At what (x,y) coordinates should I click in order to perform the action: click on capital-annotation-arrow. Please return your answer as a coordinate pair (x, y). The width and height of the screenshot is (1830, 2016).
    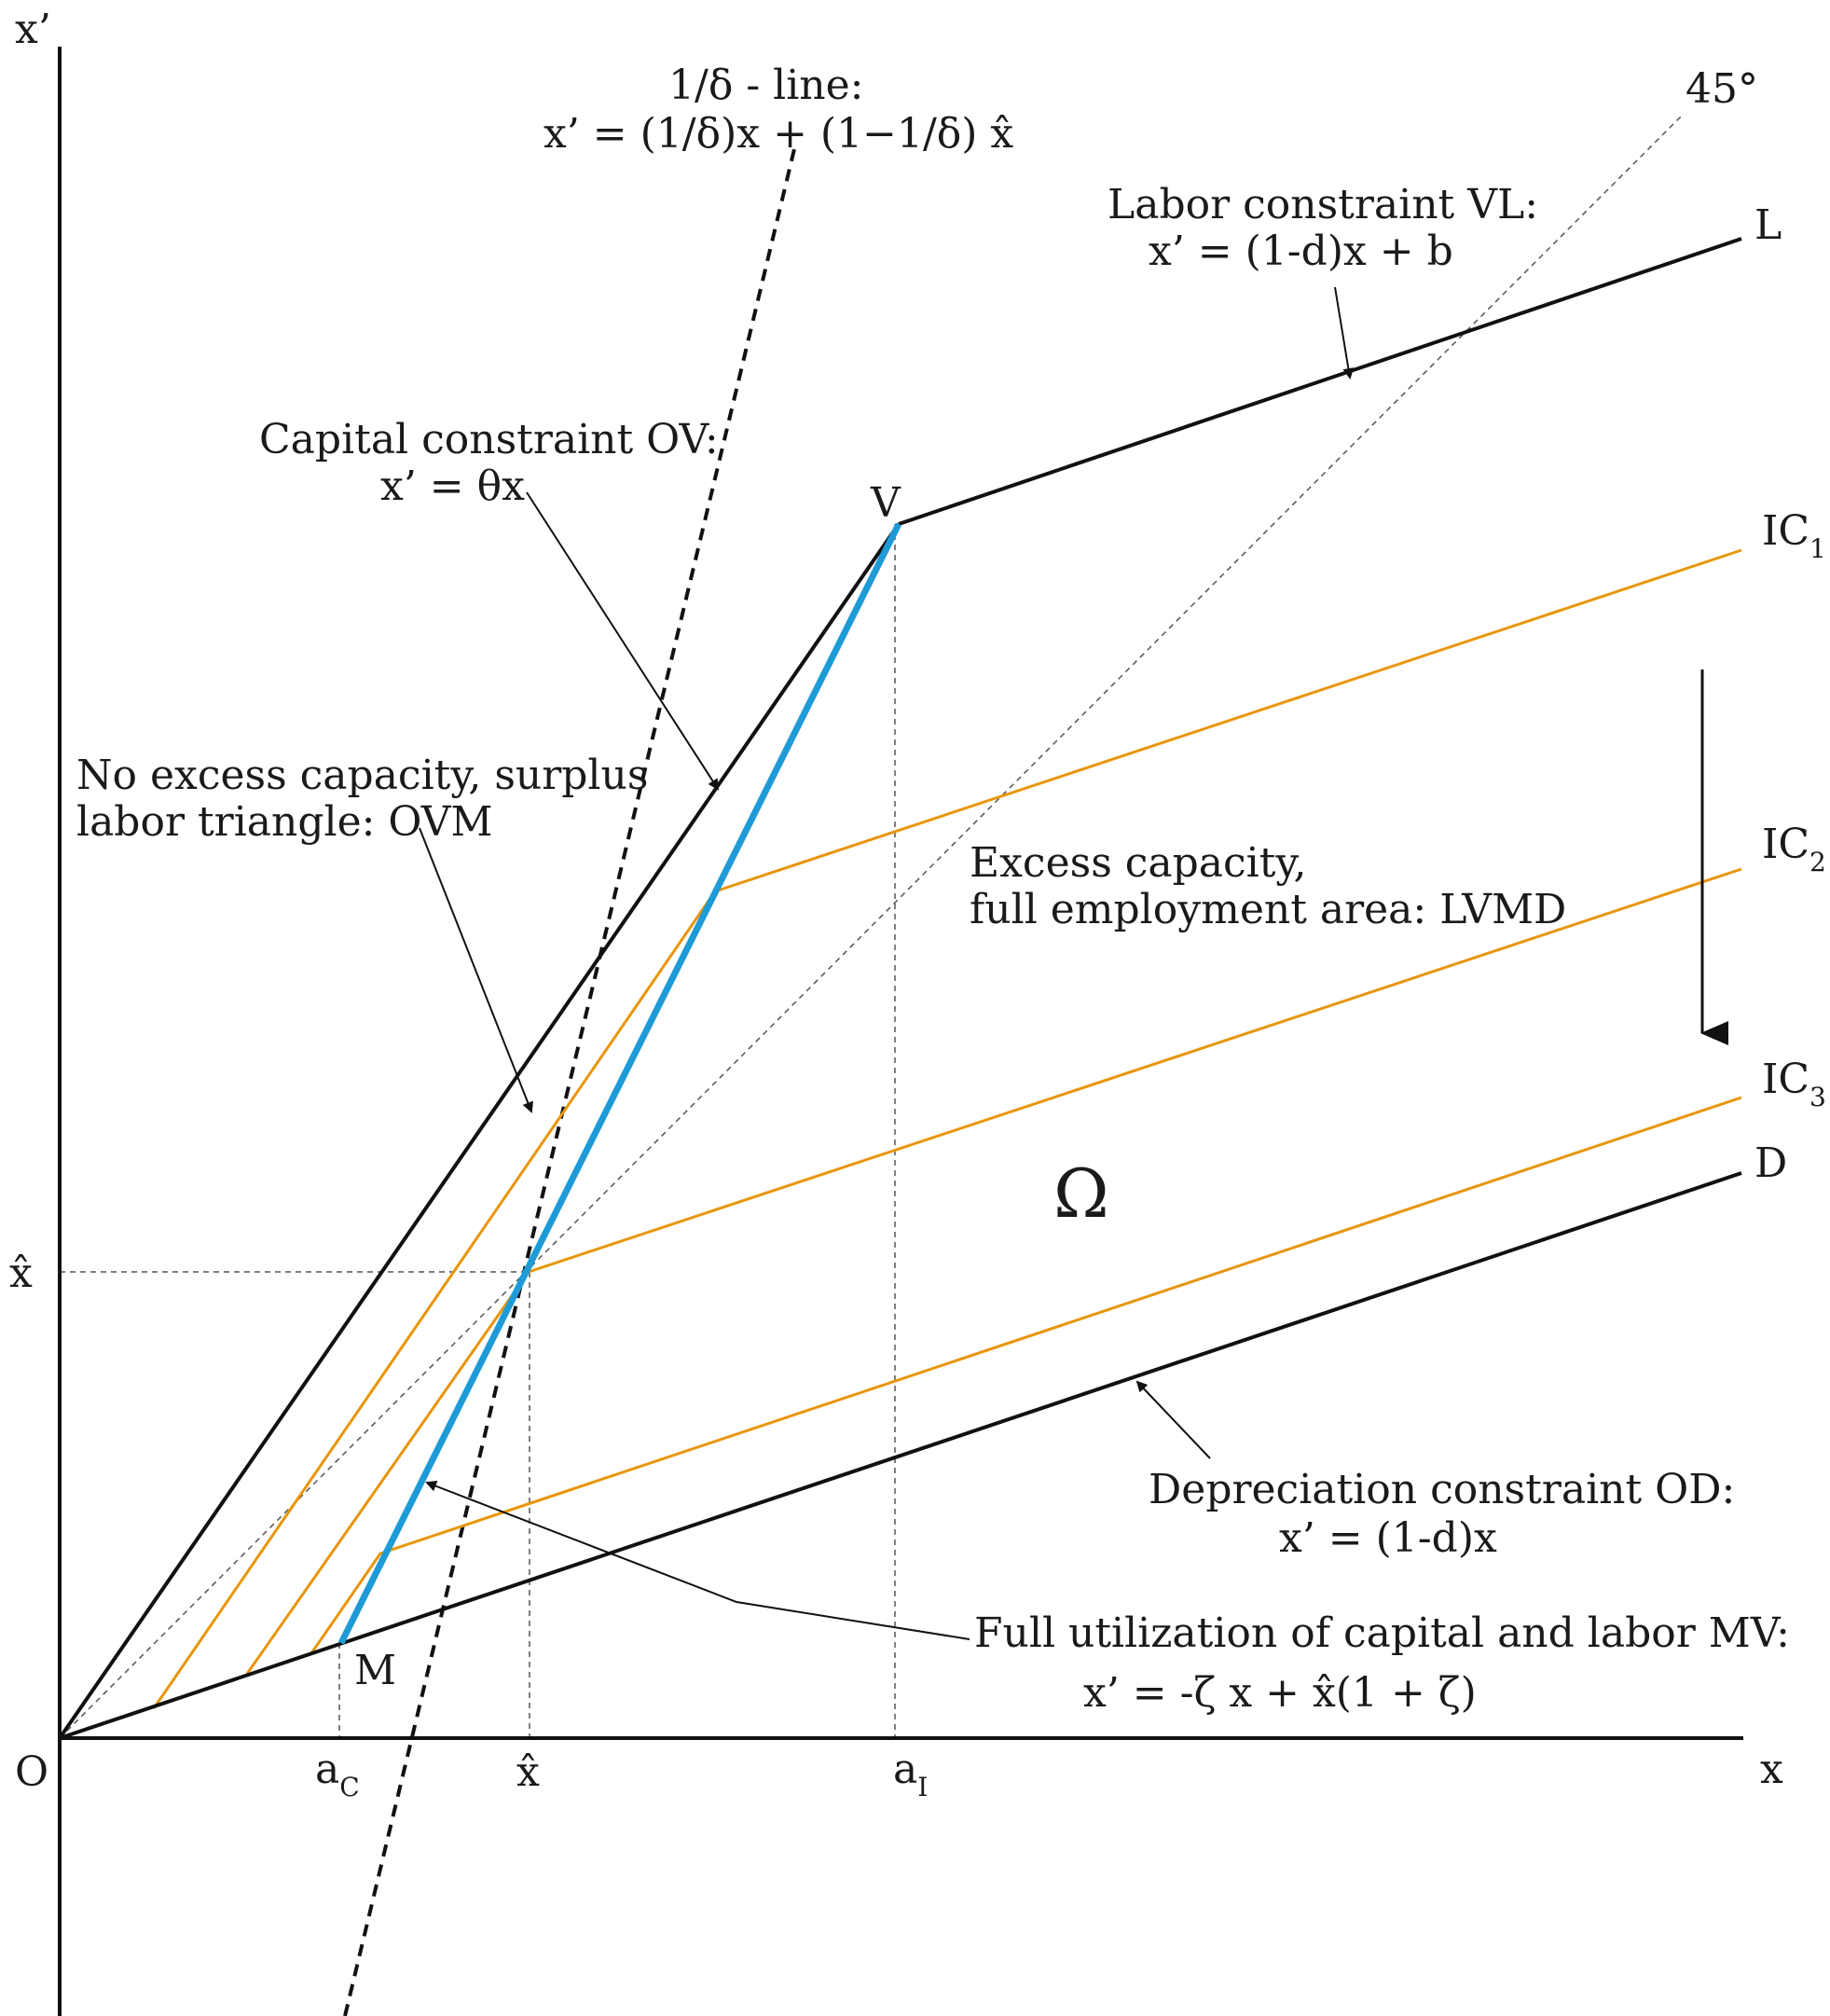
    Looking at the image, I should click on (623, 641).